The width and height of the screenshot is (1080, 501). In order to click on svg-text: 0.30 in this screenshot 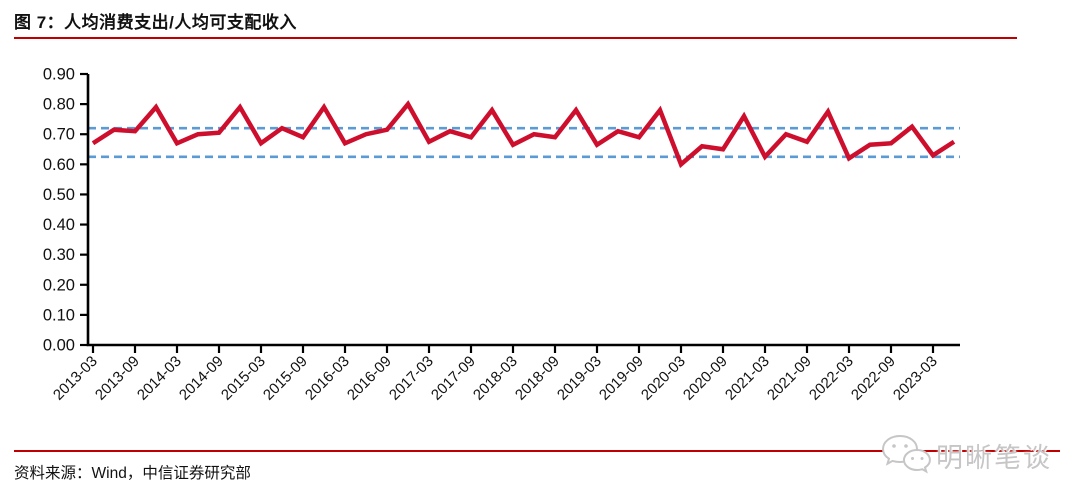, I will do `click(59, 255)`.